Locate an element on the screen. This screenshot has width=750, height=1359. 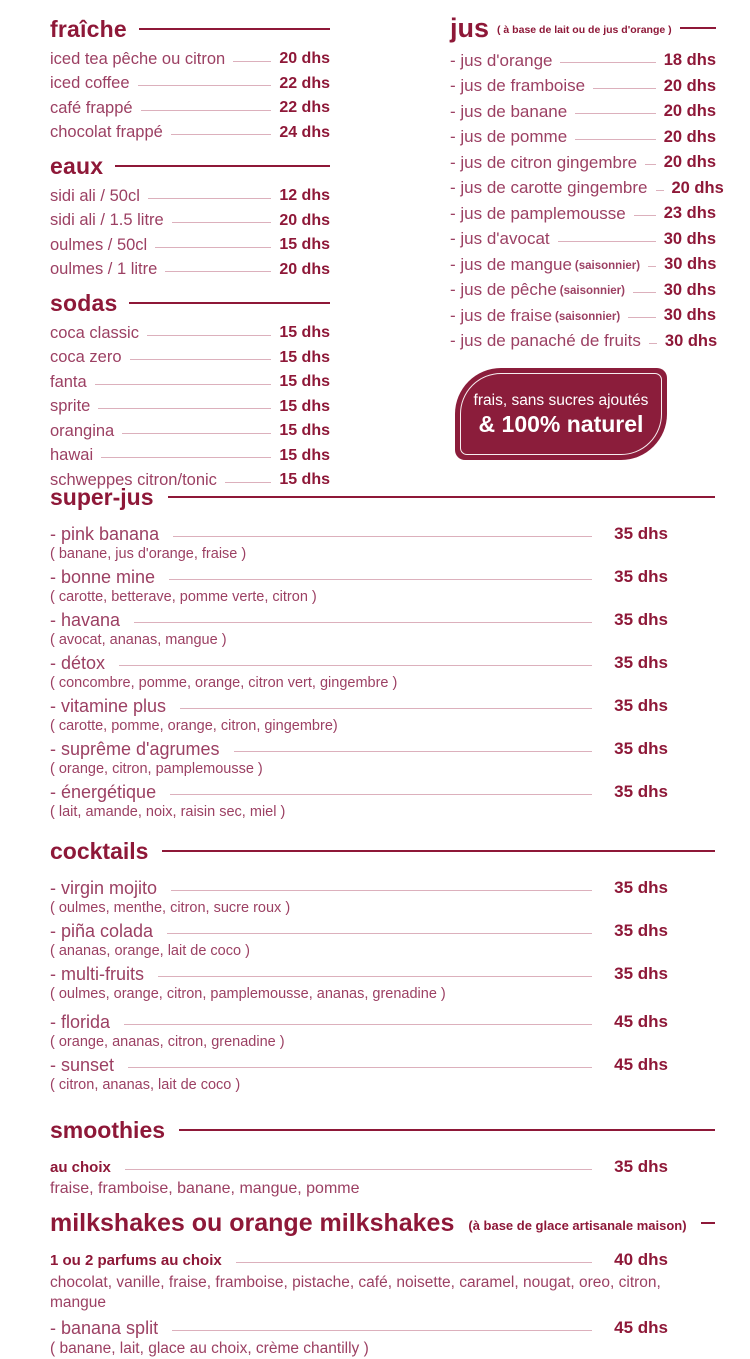
item-name: - jus de fraise is located at coordinates (501, 315).